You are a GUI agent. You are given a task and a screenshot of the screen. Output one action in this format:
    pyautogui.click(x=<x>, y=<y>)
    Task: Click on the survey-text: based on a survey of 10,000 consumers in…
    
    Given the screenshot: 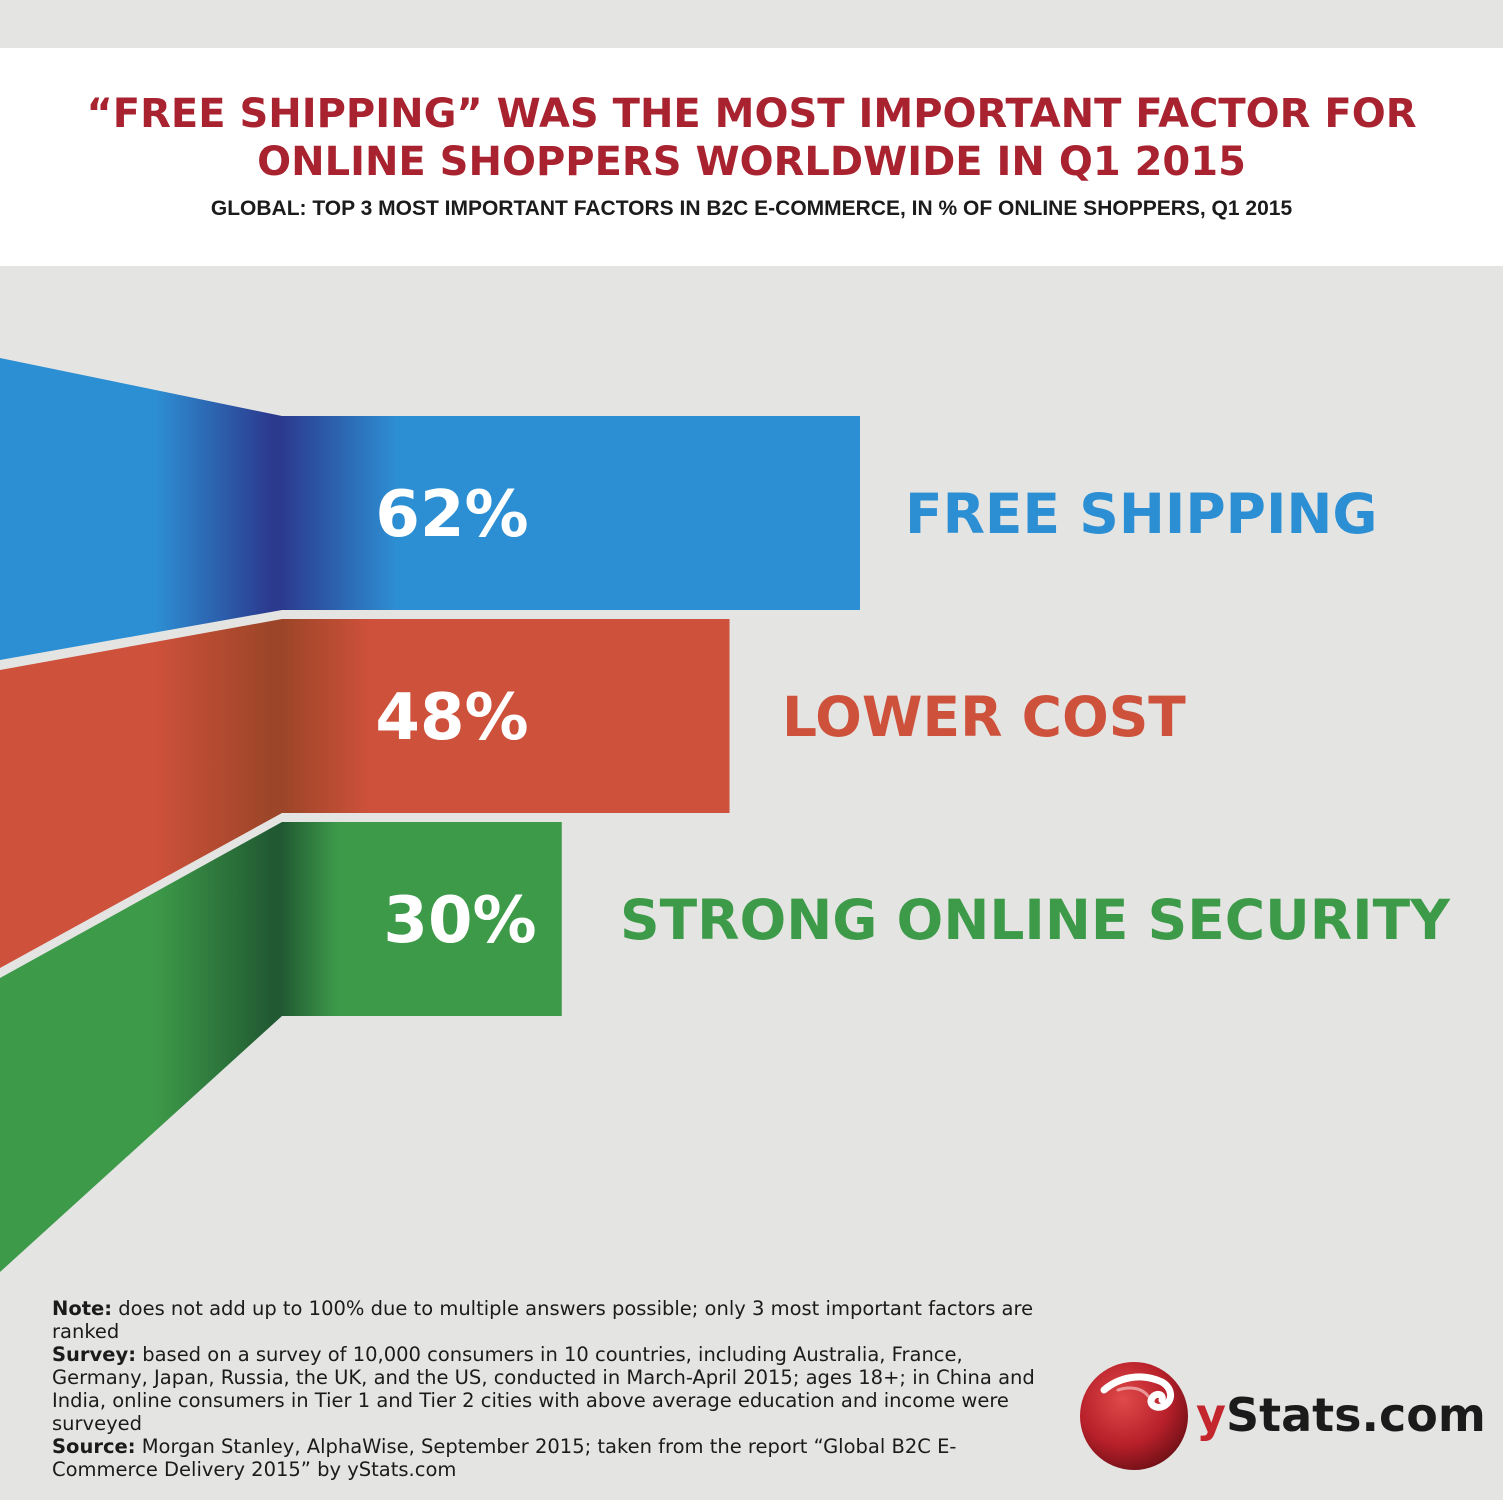 What is the action you would take?
    pyautogui.click(x=543, y=1389)
    